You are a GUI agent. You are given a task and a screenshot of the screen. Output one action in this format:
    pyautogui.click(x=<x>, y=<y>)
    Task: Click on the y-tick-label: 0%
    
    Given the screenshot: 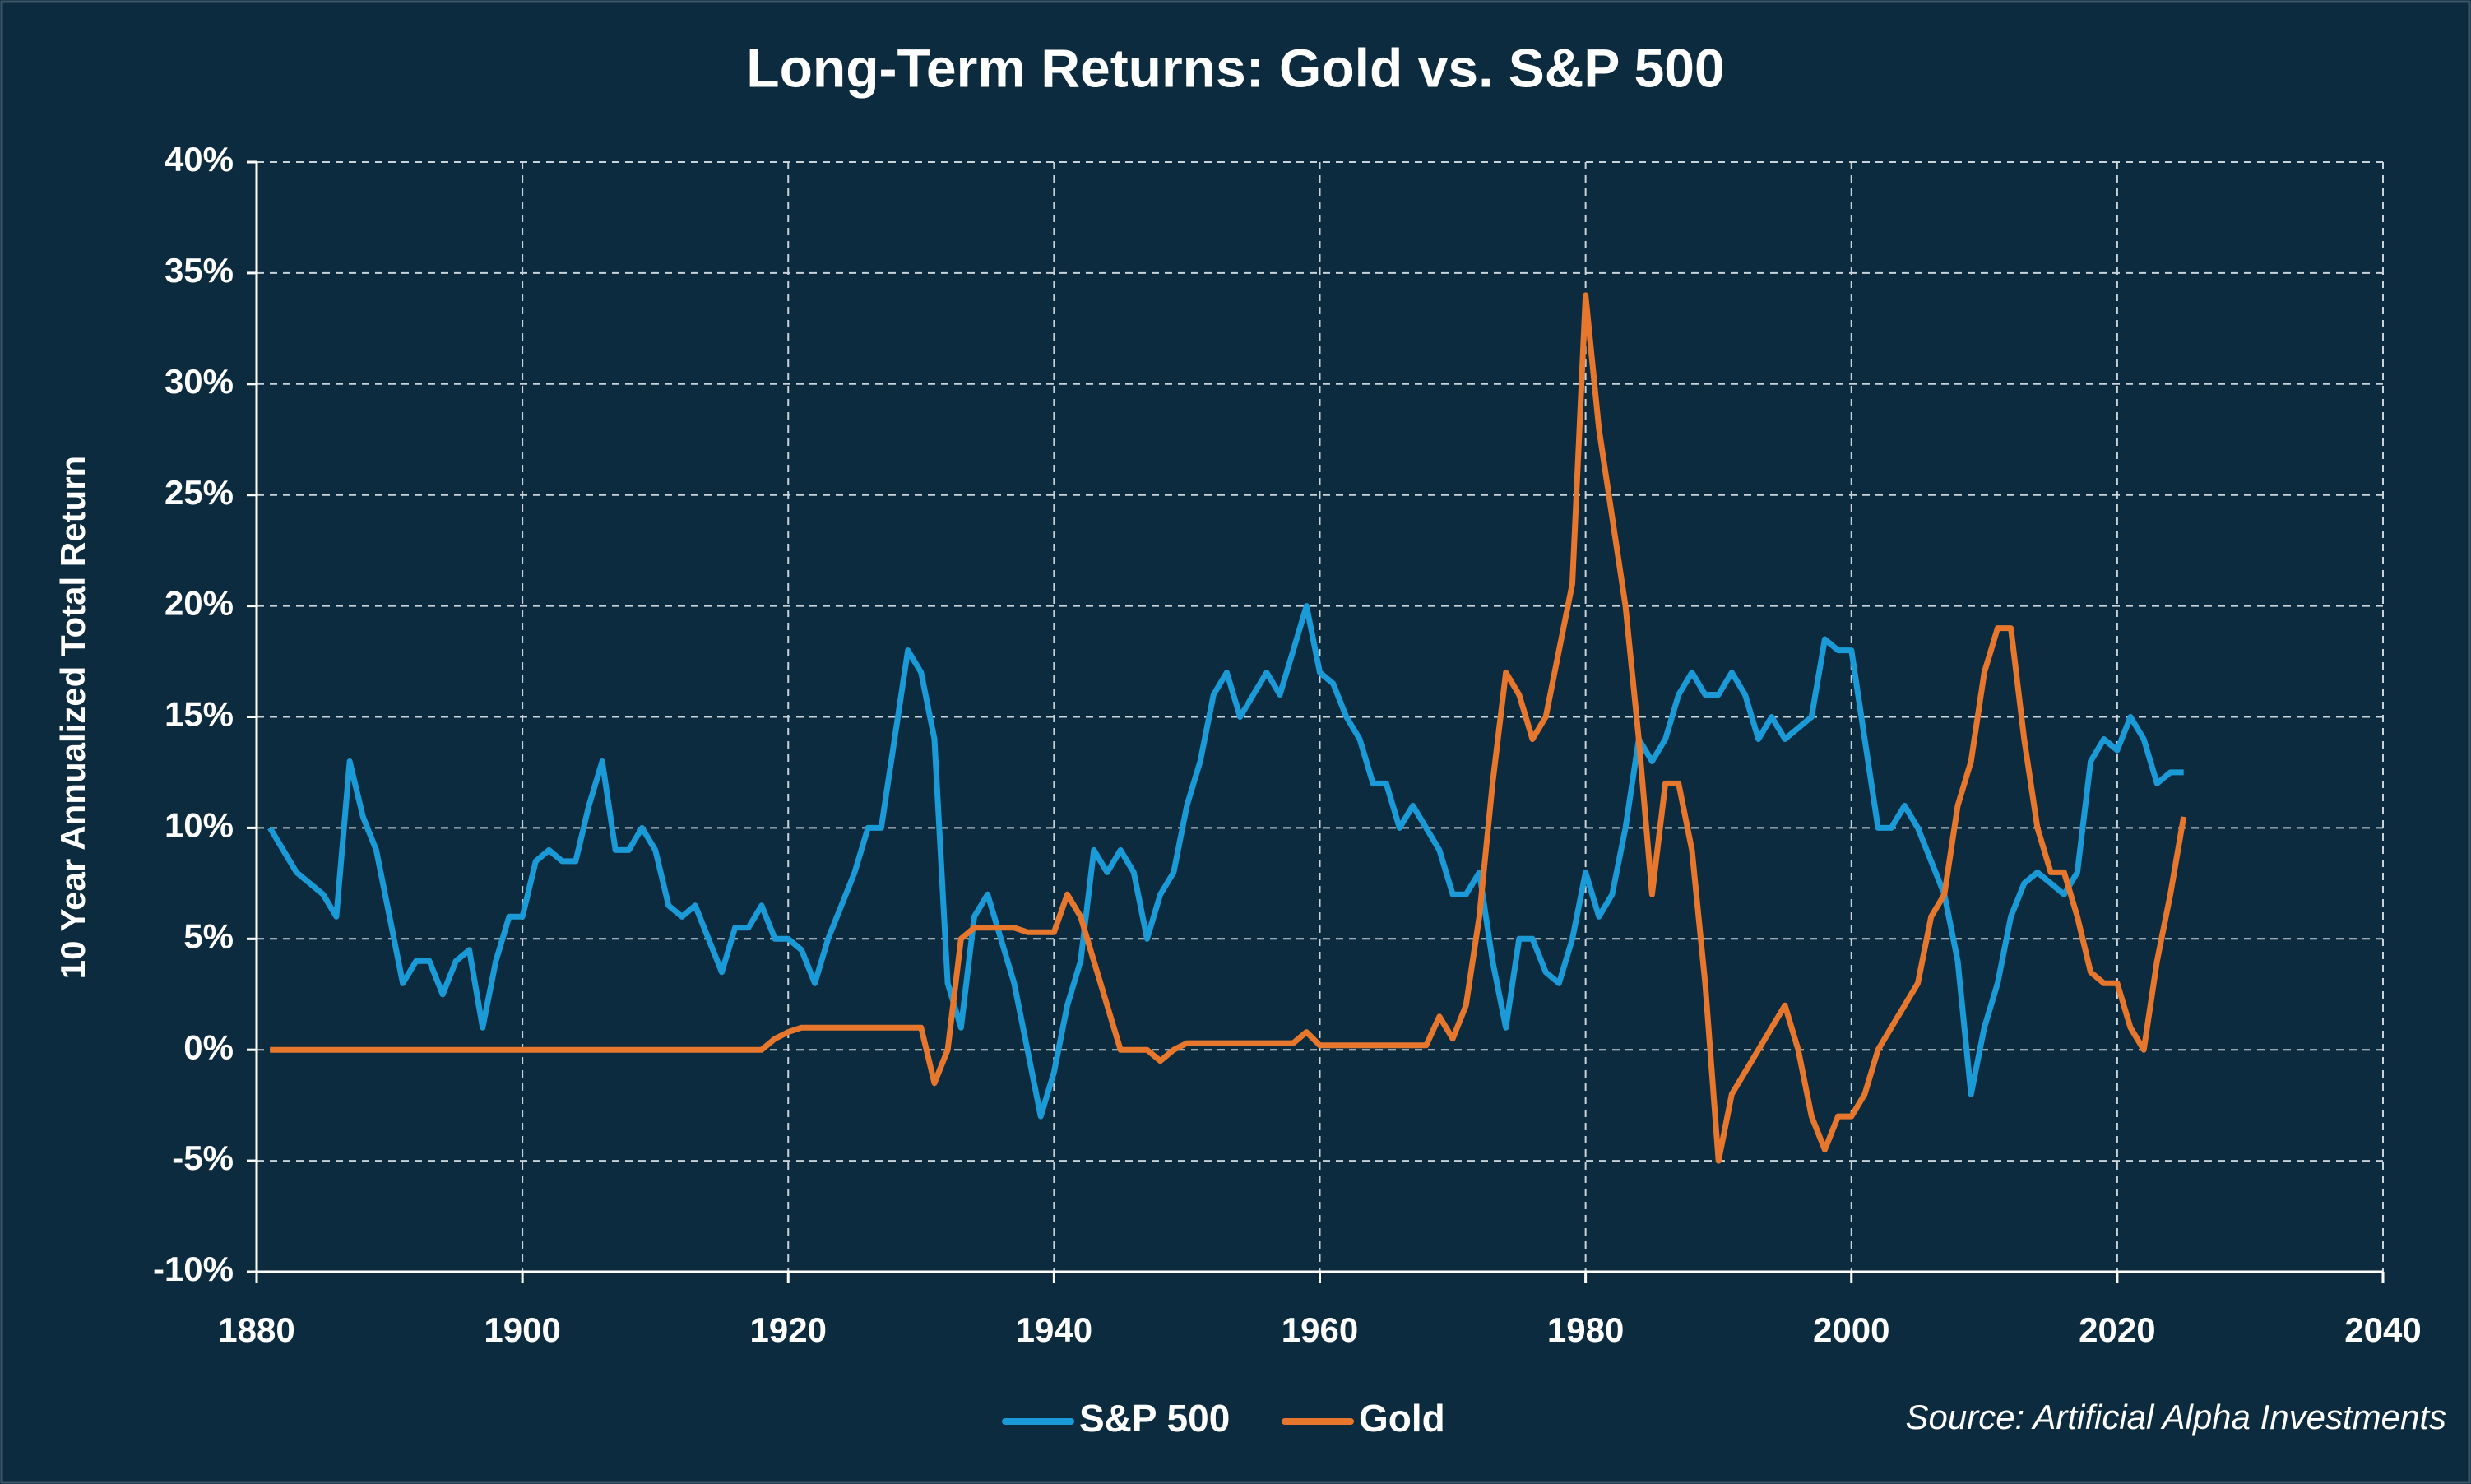 What is the action you would take?
    pyautogui.click(x=208, y=1046)
    